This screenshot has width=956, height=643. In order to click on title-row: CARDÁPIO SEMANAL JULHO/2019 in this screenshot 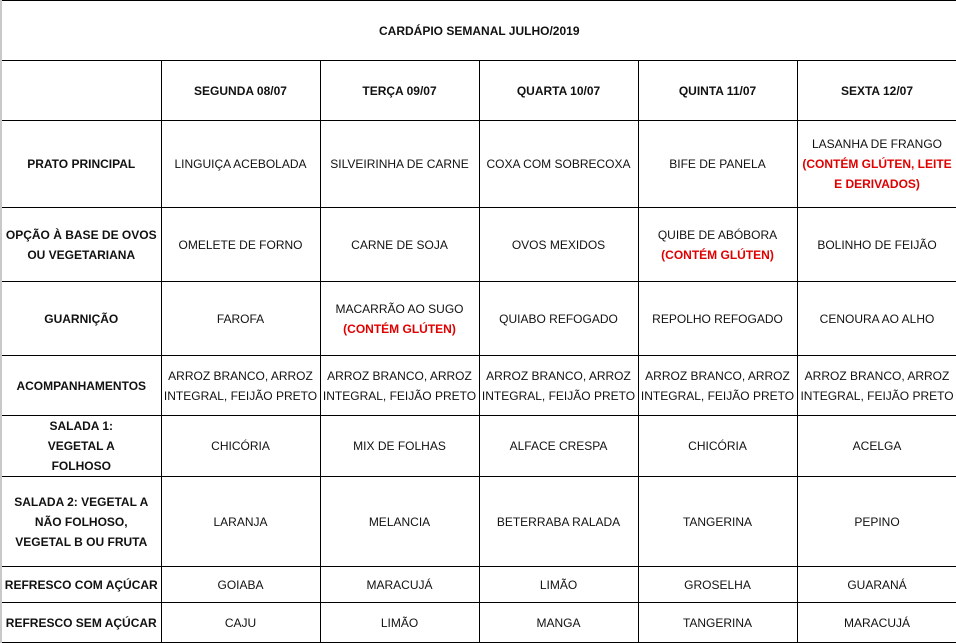, I will do `click(478, 30)`.